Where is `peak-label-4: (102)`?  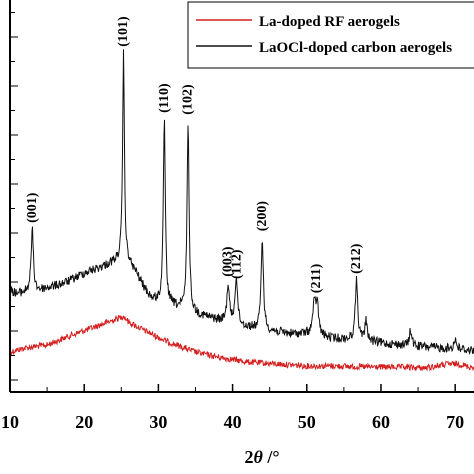
peak-label-4: (102) is located at coordinates (188, 99).